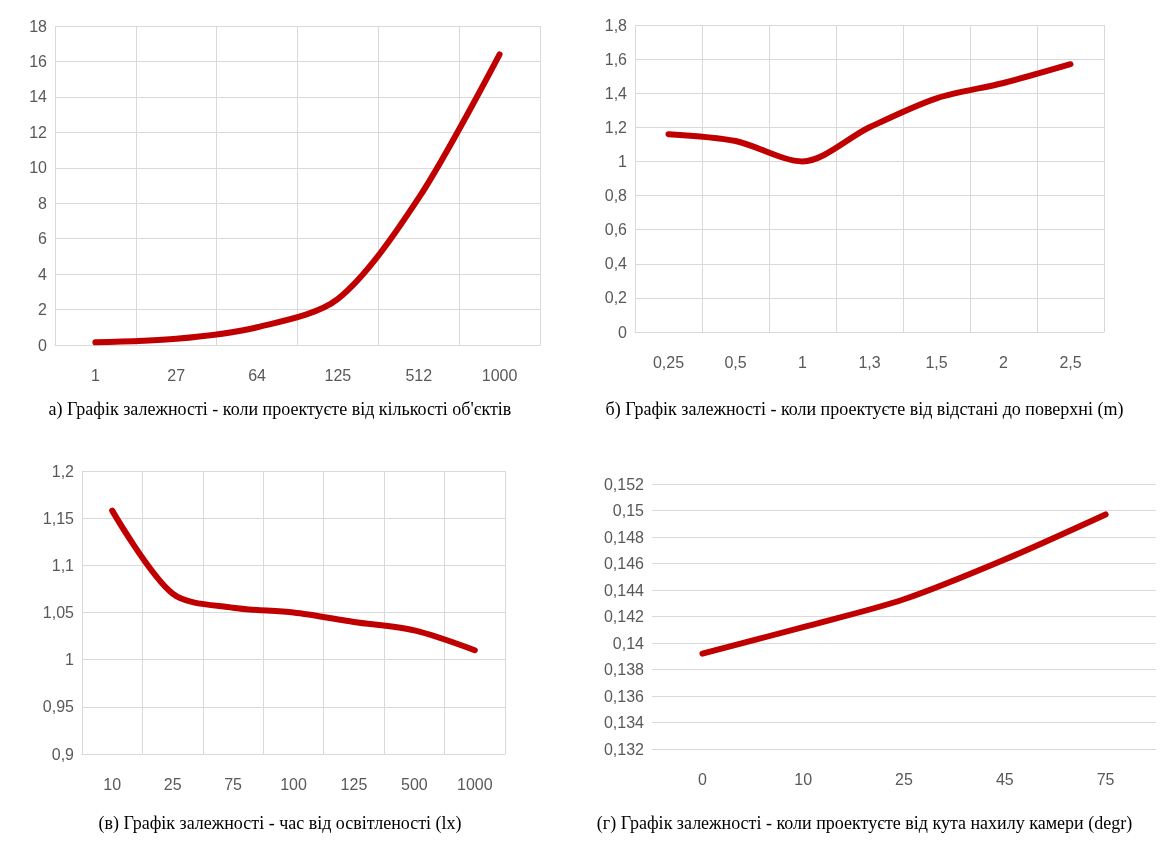  What do you see at coordinates (616, 93) in the screenshot?
I see `y-tick-label: 1,4` at bounding box center [616, 93].